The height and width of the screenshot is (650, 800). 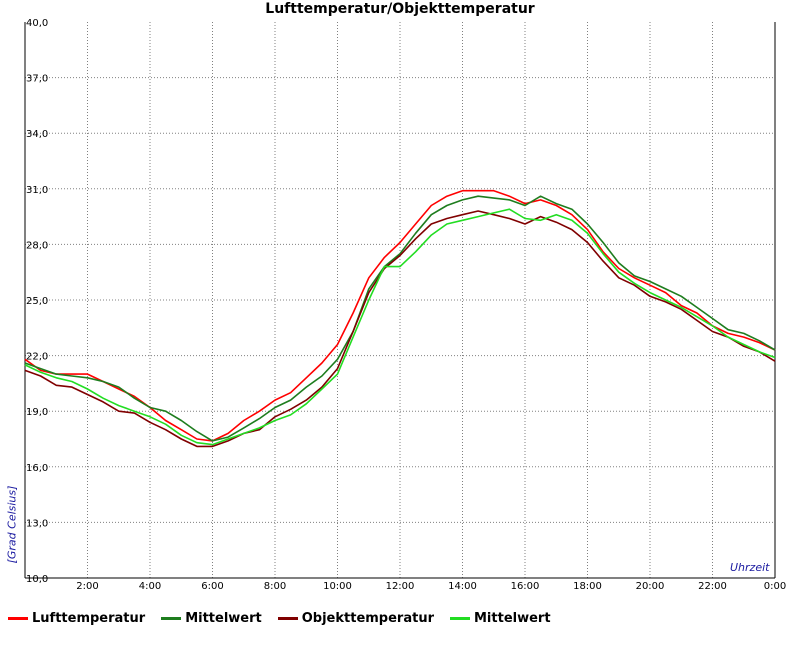 I want to click on legend-label: Objekttemperatur, so click(x=367, y=618).